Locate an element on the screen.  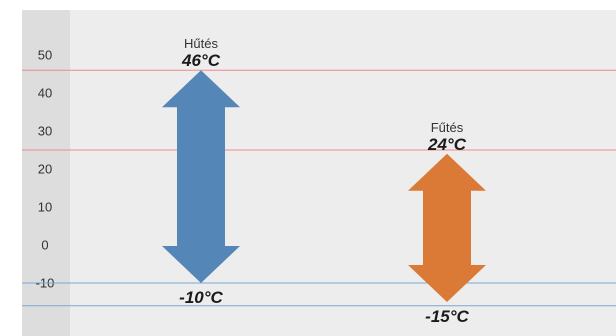
max-value-label: 24°C is located at coordinates (447, 144).